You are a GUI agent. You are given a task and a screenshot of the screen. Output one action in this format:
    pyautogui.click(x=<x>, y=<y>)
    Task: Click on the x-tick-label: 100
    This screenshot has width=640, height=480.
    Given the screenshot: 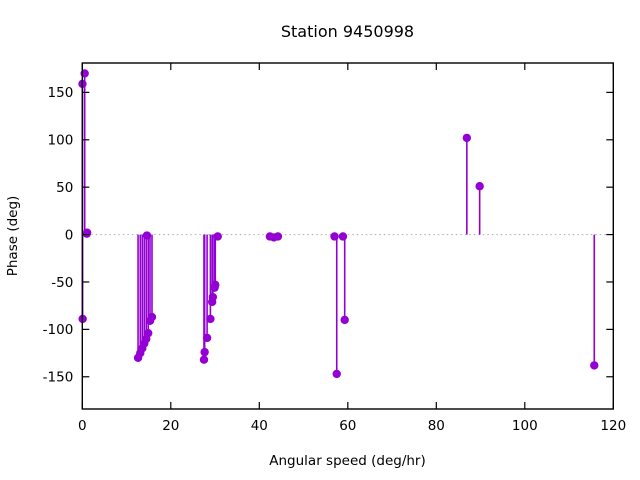 What is the action you would take?
    pyautogui.click(x=525, y=426)
    